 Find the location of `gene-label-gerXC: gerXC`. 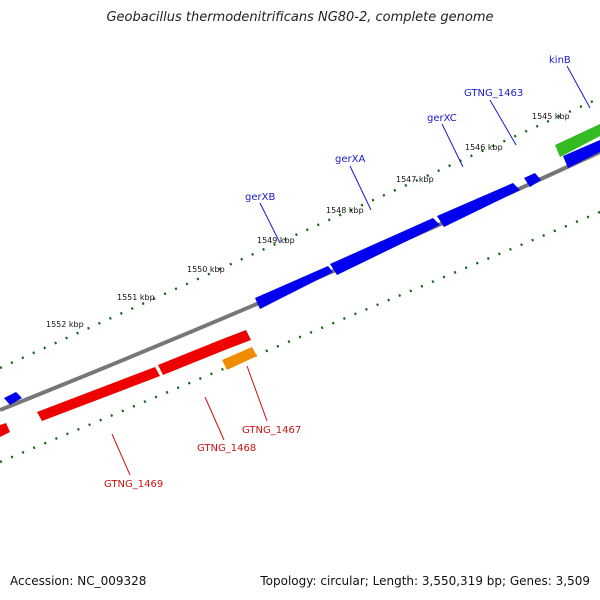

gene-label-gerXC: gerXC is located at coordinates (442, 118).